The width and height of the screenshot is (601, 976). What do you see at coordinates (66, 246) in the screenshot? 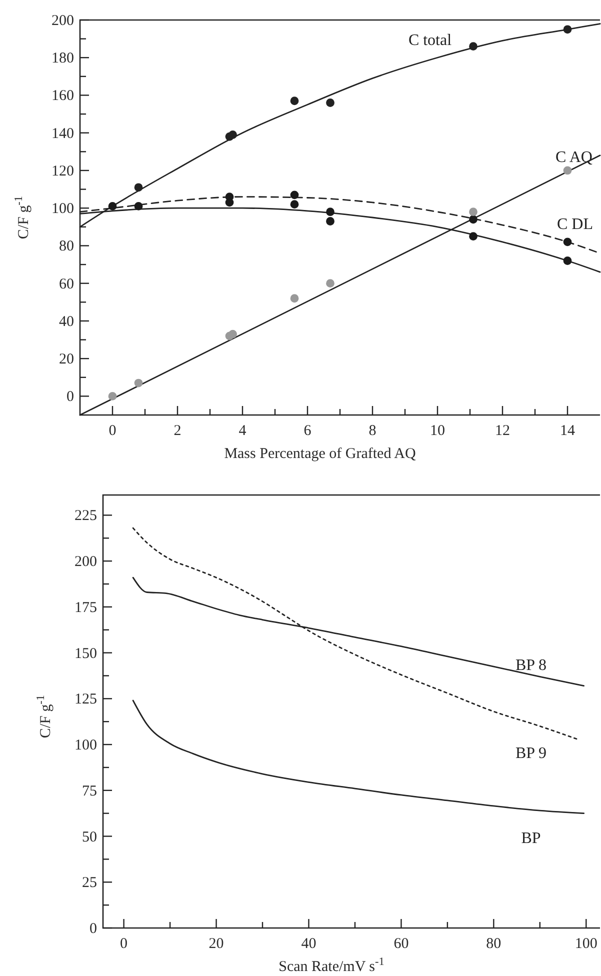
I see `y-tick-label: 80` at bounding box center [66, 246].